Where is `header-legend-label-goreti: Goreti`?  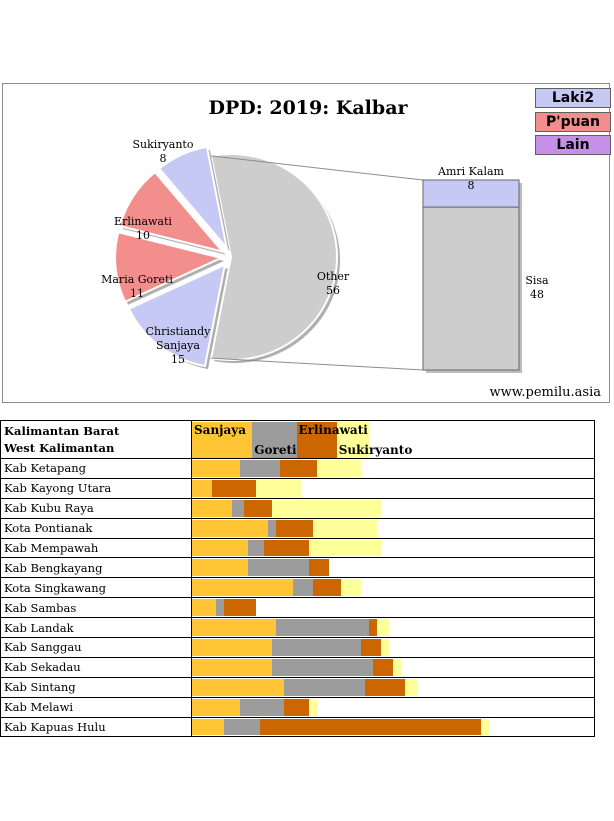 header-legend-label-goreti: Goreti is located at coordinates (275, 450).